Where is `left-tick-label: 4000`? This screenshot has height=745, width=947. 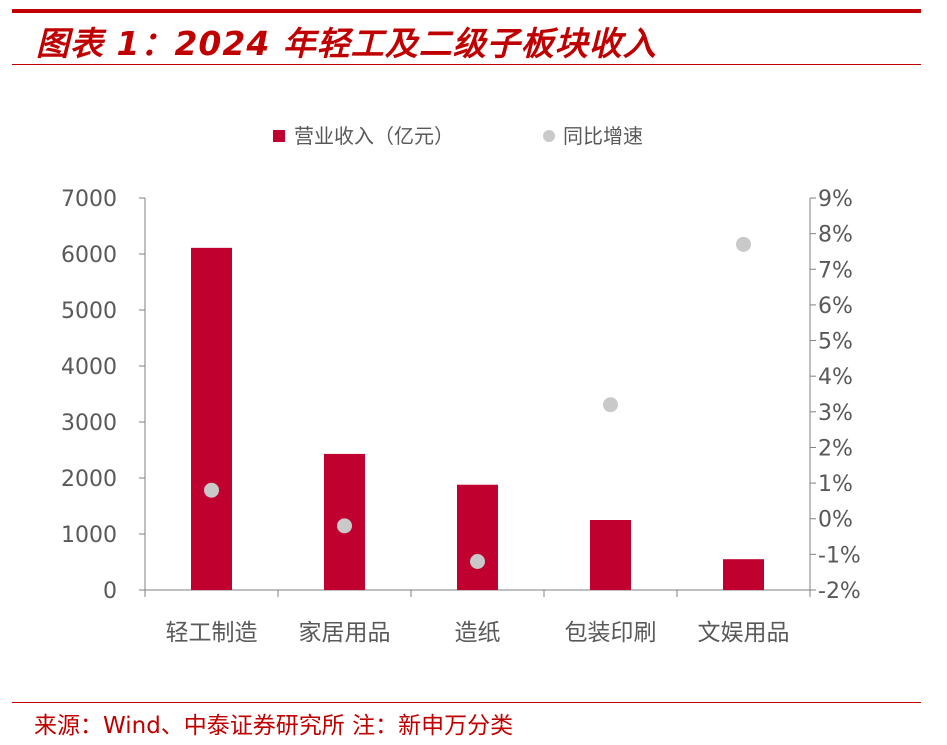
left-tick-label: 4000 is located at coordinates (89, 367).